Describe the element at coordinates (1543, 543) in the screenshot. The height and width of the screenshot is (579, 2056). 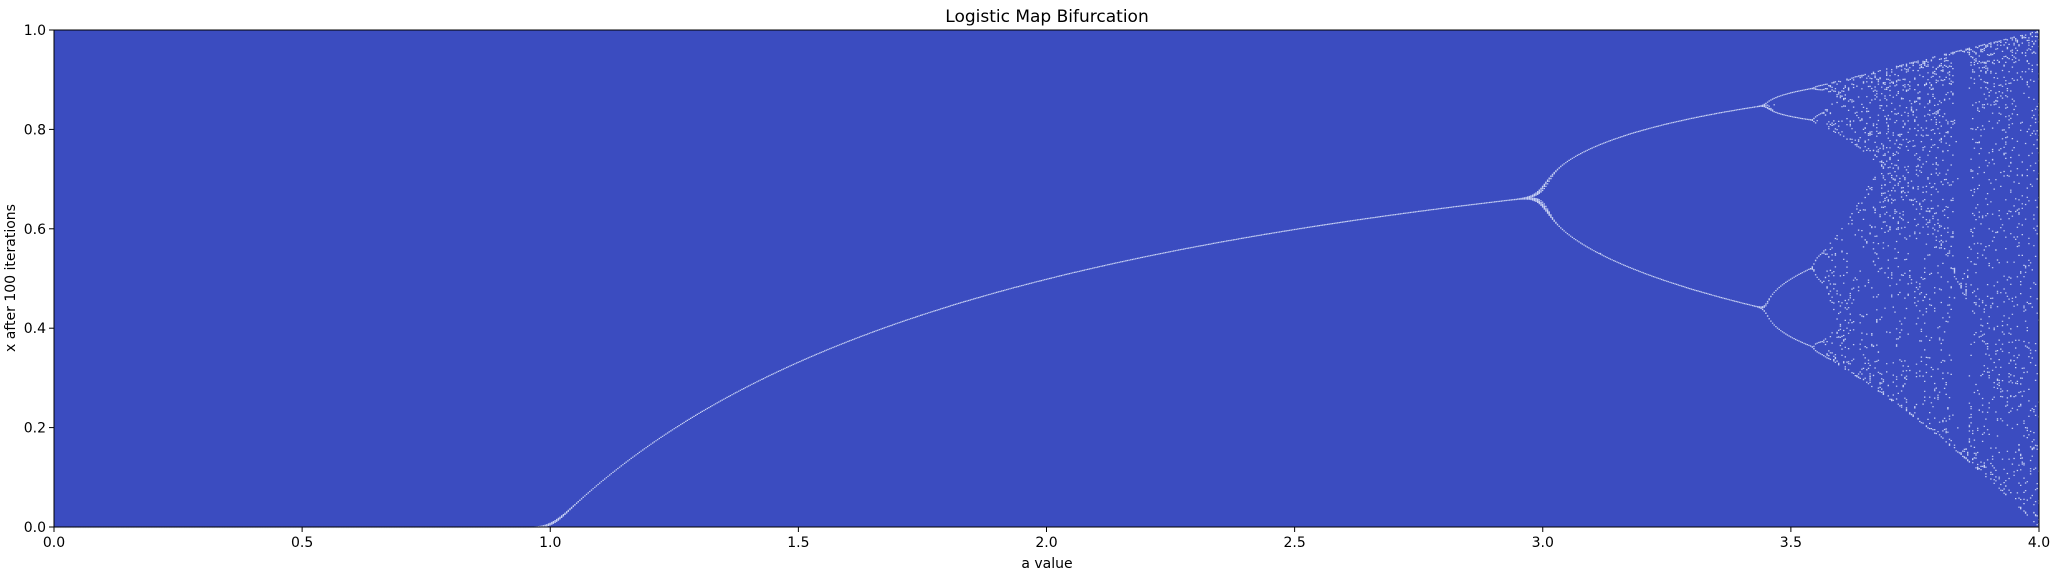
I see `x-tick-label: 3.0` at that location.